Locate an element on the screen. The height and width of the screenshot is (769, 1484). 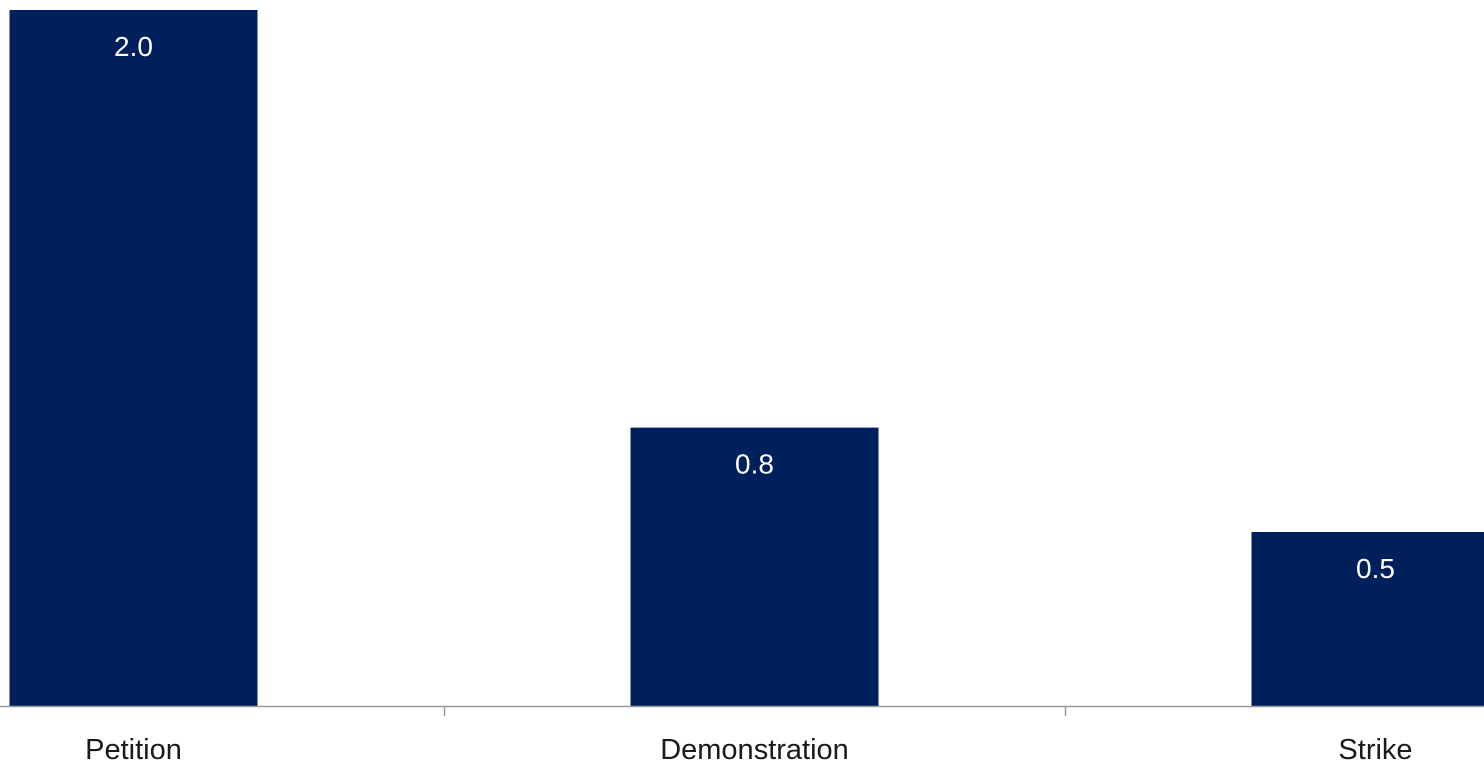
category-label-petition: Petition is located at coordinates (133, 750).